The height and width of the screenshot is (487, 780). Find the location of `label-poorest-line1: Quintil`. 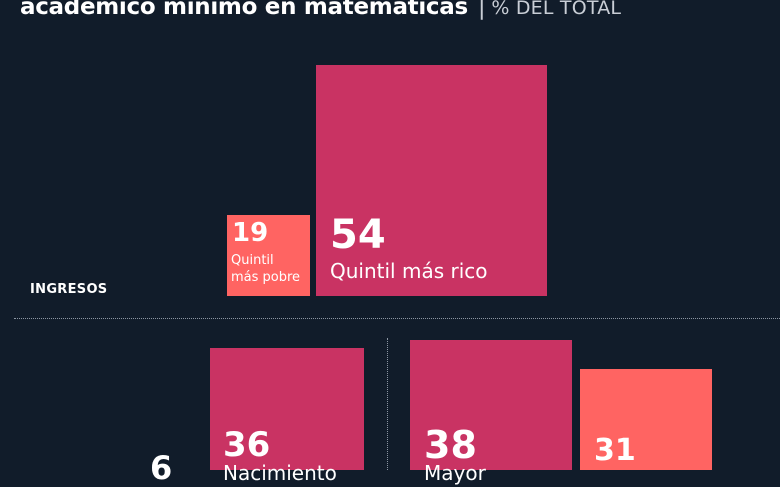

label-poorest-line1: Quintil is located at coordinates (252, 260).